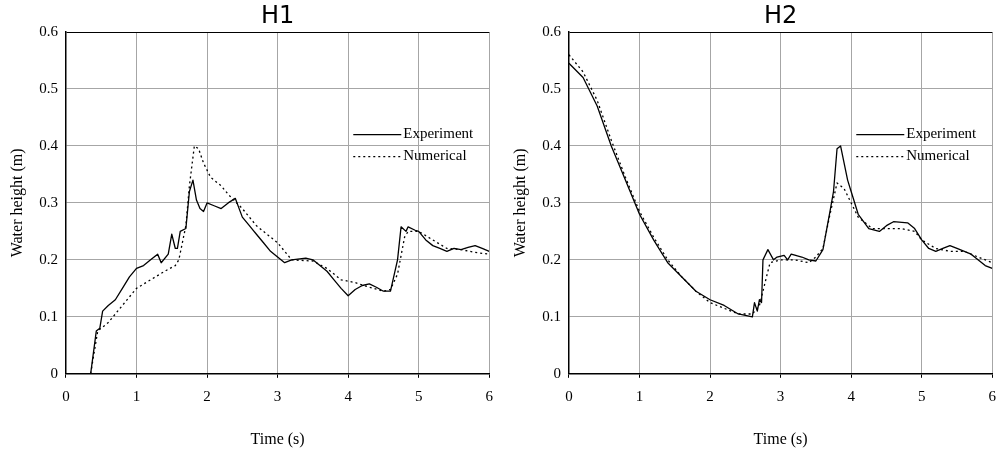  I want to click on chart-title: H1, so click(277, 15).